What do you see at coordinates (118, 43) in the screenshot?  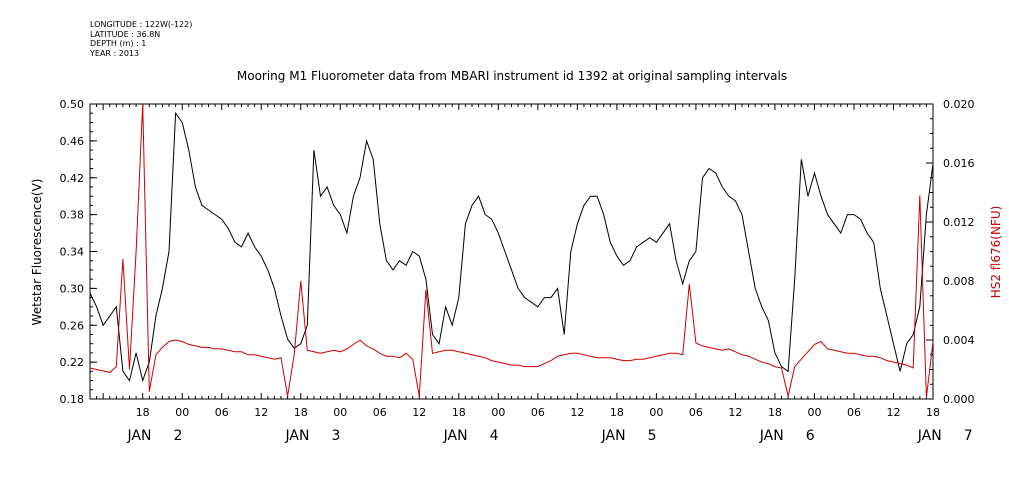 I see `meta-depth: DEPTH (m) : 1` at bounding box center [118, 43].